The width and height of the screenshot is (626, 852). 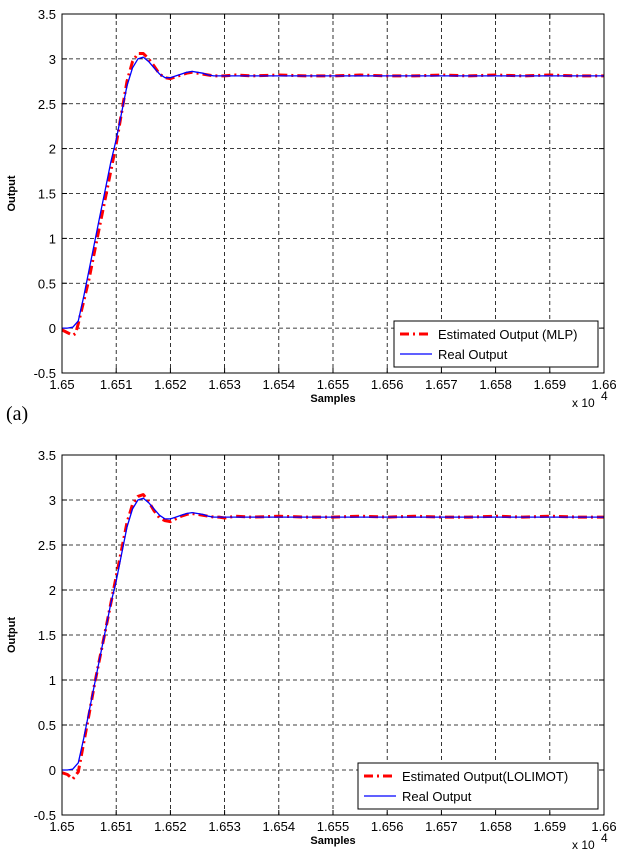 What do you see at coordinates (507, 334) in the screenshot?
I see `legend-entry: Estimated Output (MLP)` at bounding box center [507, 334].